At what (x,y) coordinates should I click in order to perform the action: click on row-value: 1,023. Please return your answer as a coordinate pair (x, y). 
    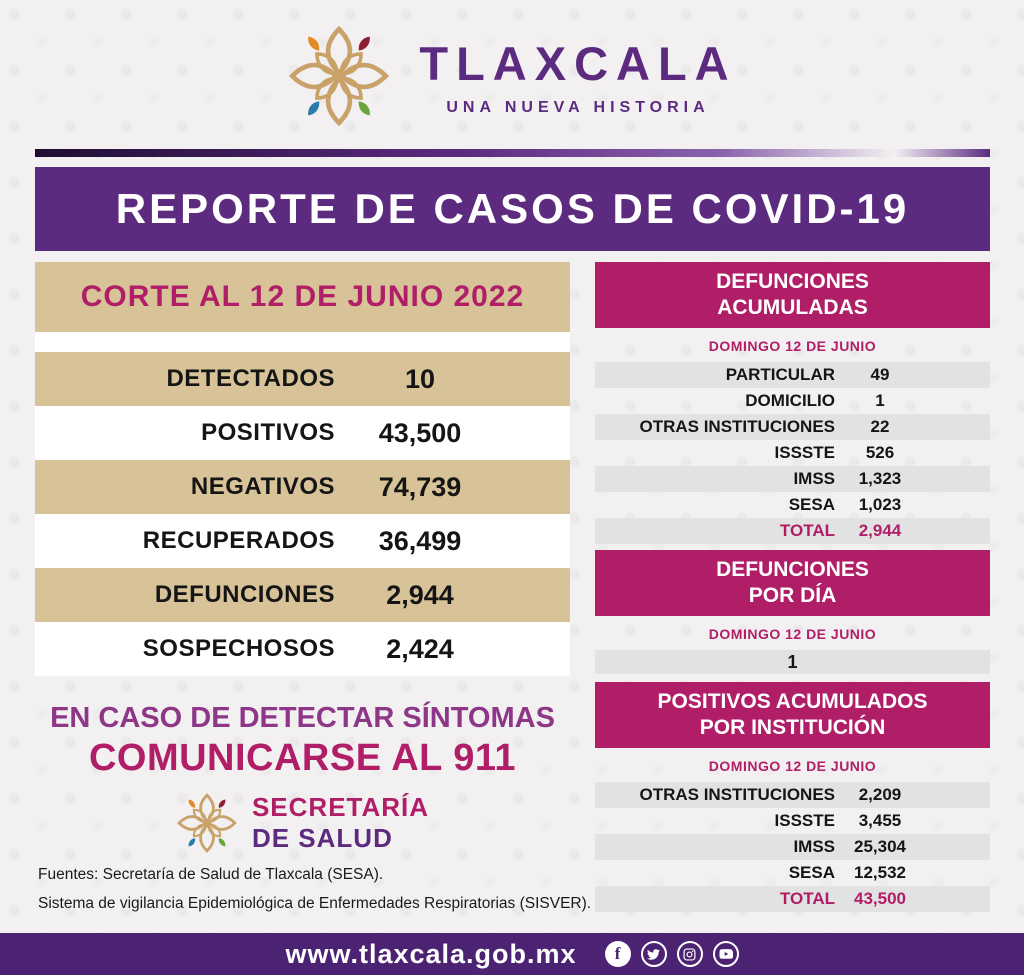
    Looking at the image, I should click on (880, 504).